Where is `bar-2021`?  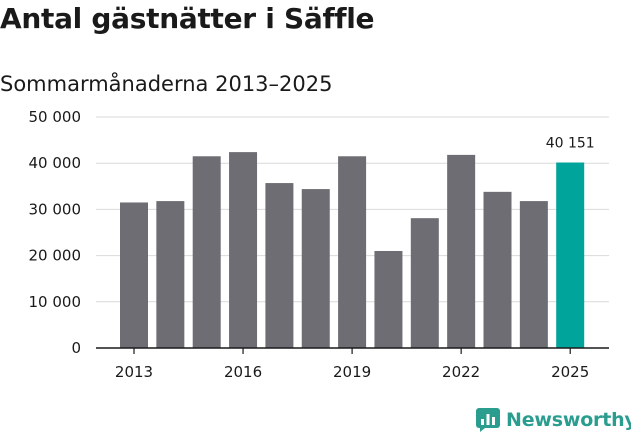 bar-2021 is located at coordinates (424, 283).